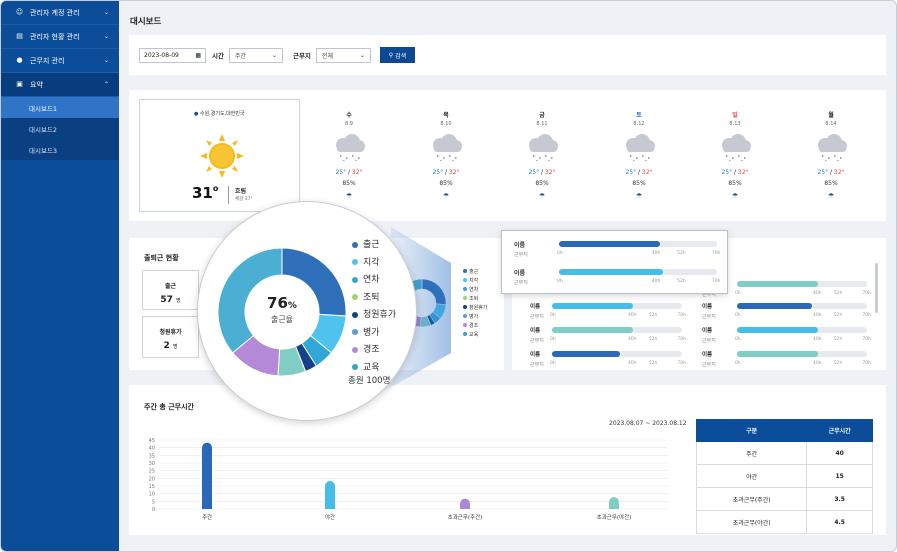  Describe the element at coordinates (152, 456) in the screenshot. I see `y-tick-label: 35` at that location.